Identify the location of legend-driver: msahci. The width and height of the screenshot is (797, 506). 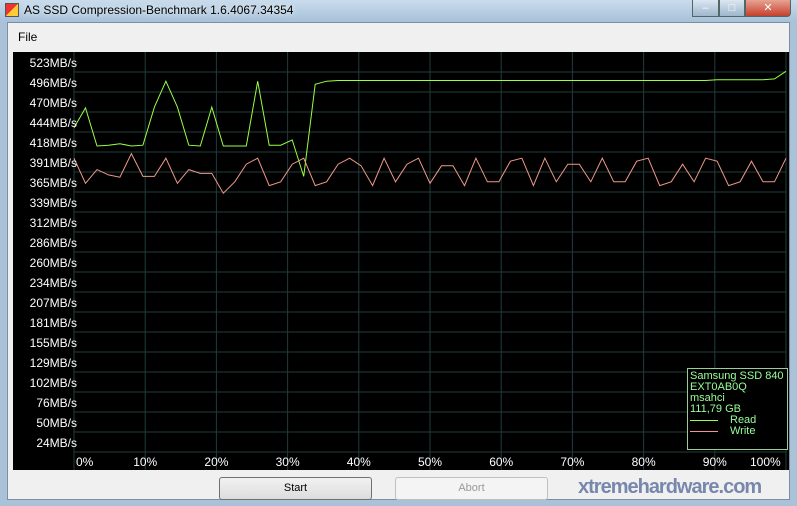
(707, 398).